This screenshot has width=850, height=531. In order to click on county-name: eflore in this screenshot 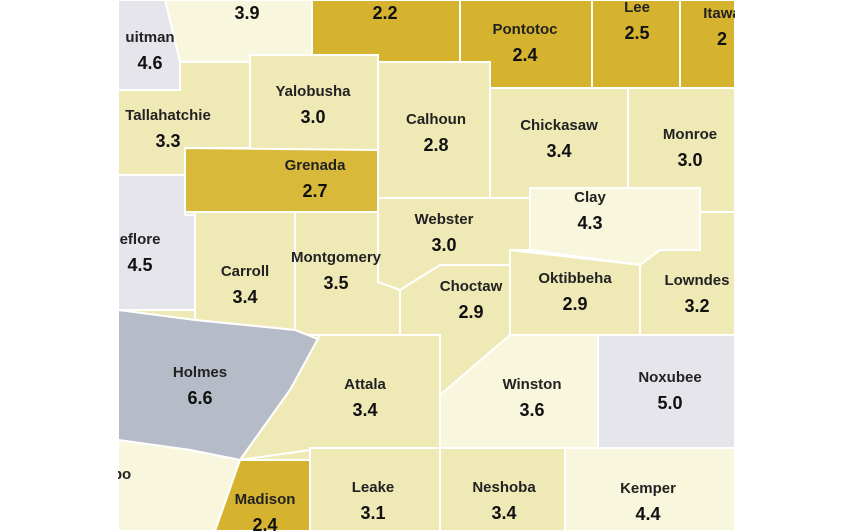, I will do `click(140, 239)`.